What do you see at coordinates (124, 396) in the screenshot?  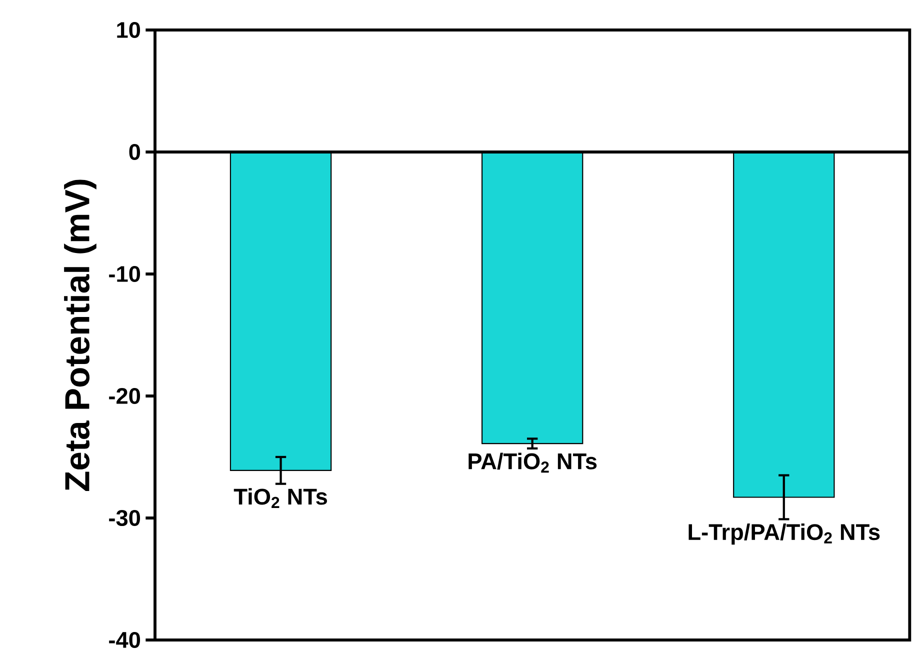 I see `y-tick-label: -20` at bounding box center [124, 396].